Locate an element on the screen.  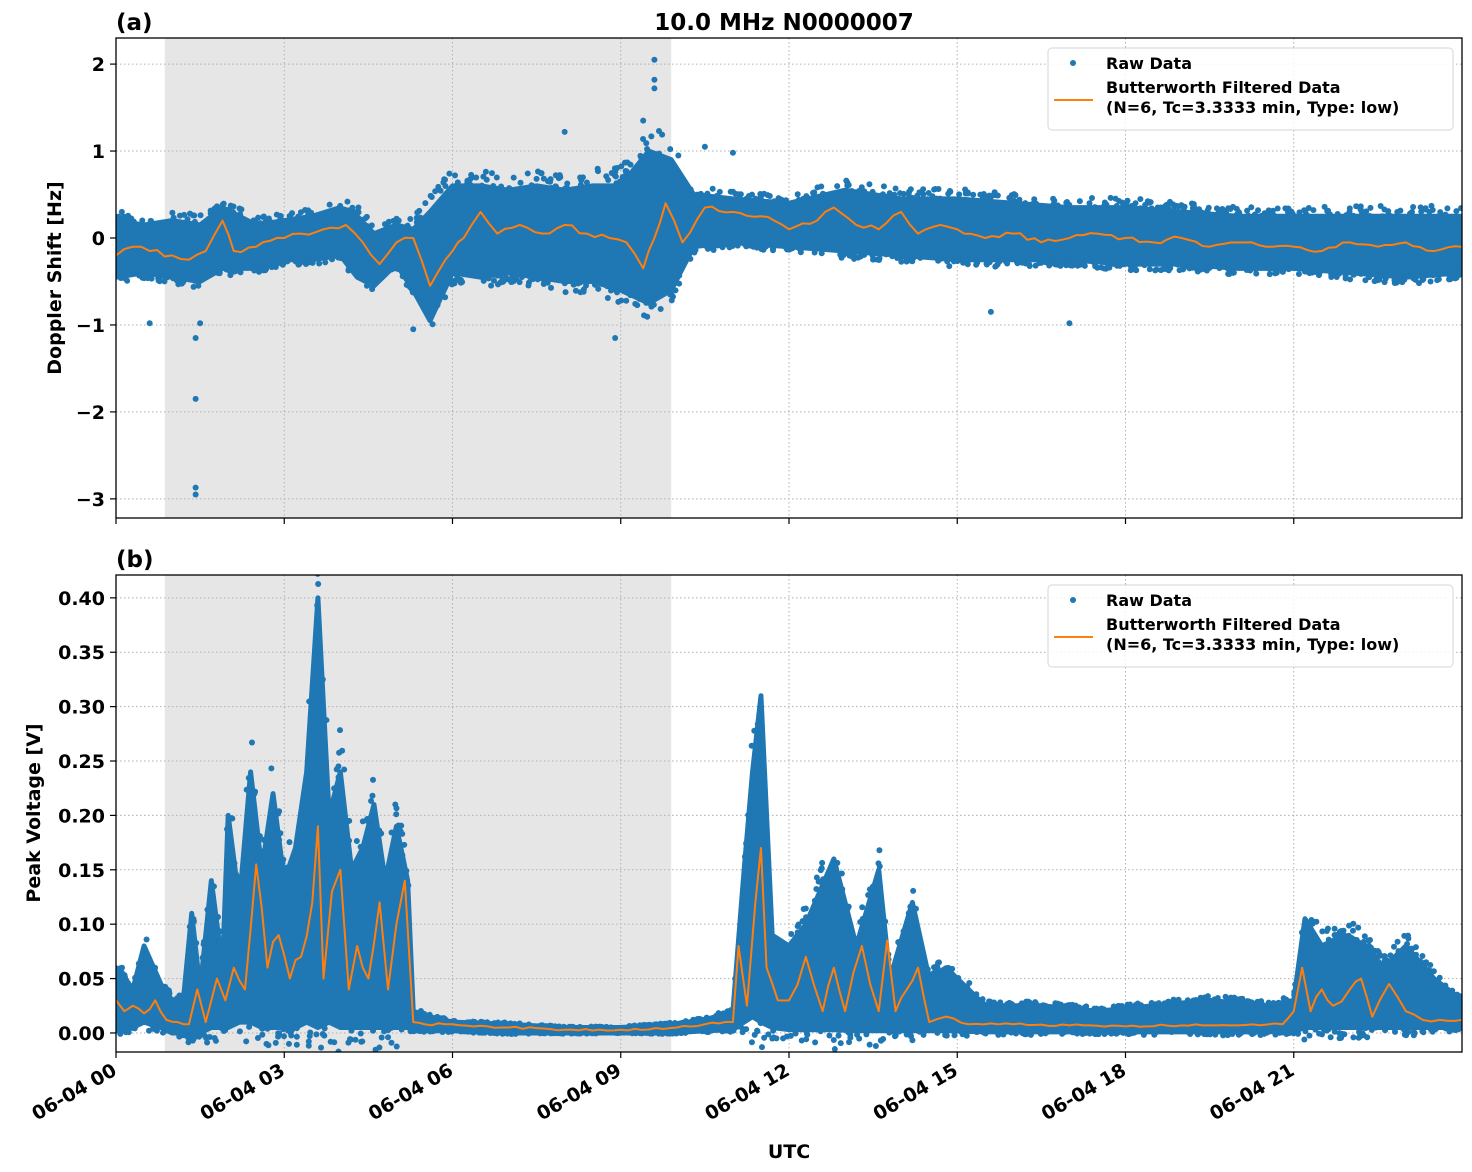
panel-b-ytick-label: 0.40 is located at coordinates (81, 599).